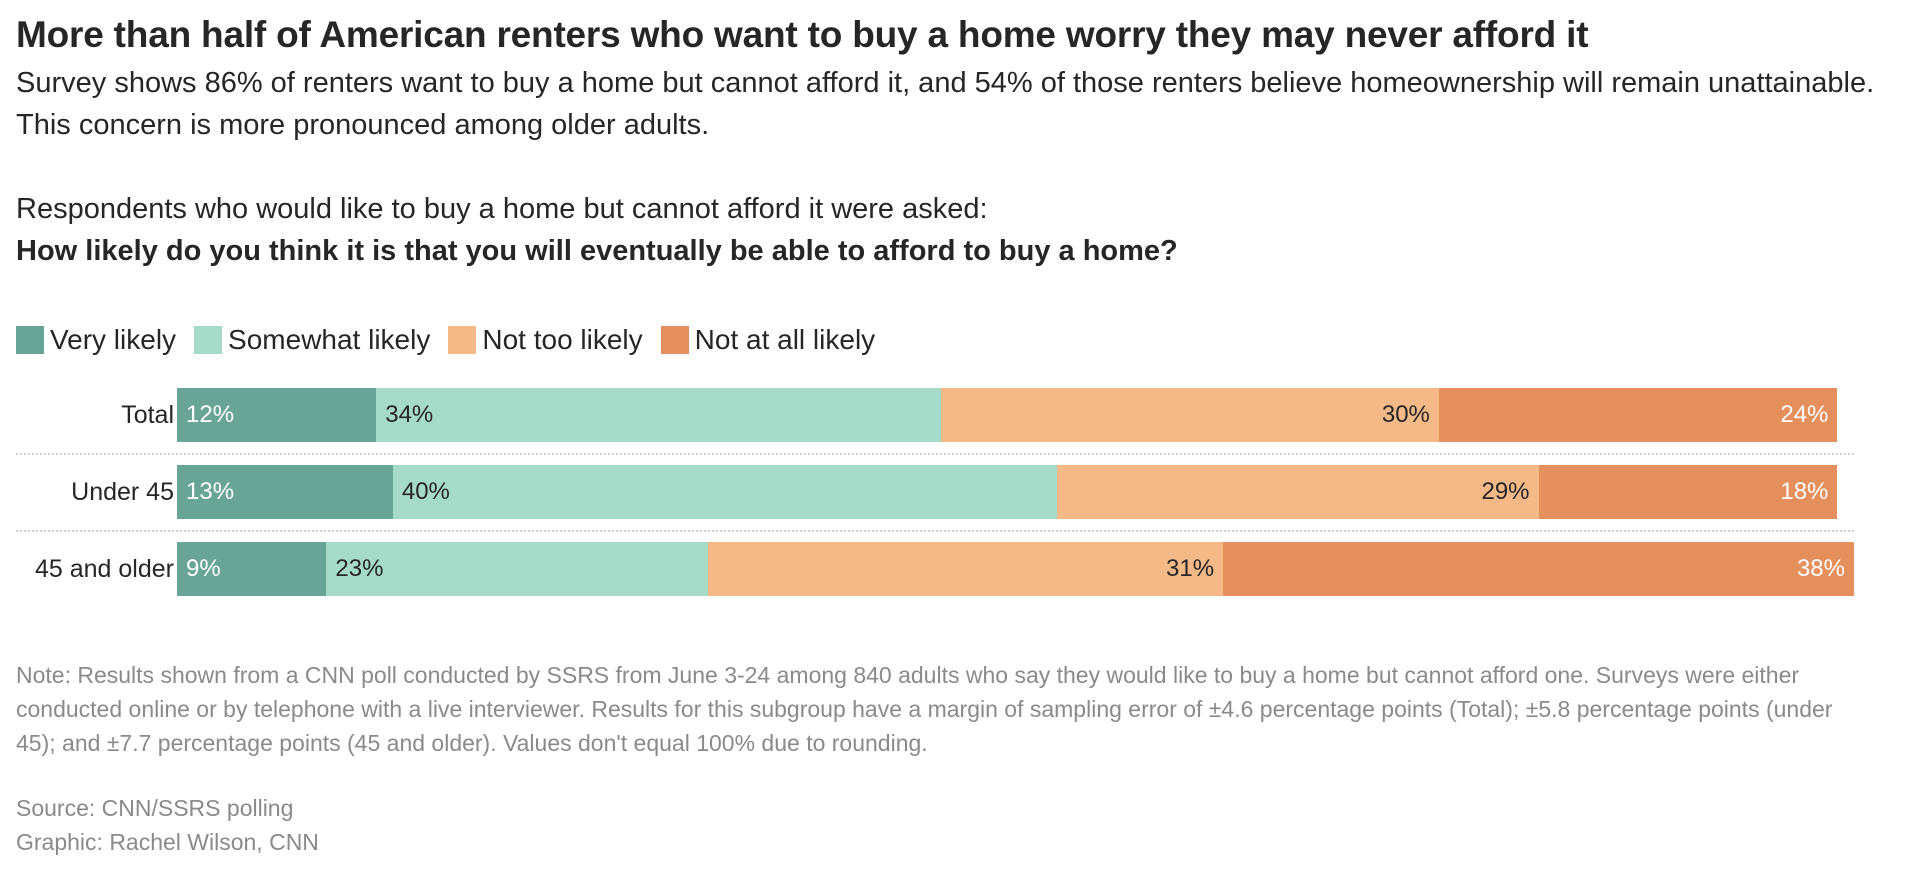 This screenshot has width=1918, height=878. Describe the element at coordinates (425, 491) in the screenshot. I see `data-label-somewhat-likely: 40%` at that location.